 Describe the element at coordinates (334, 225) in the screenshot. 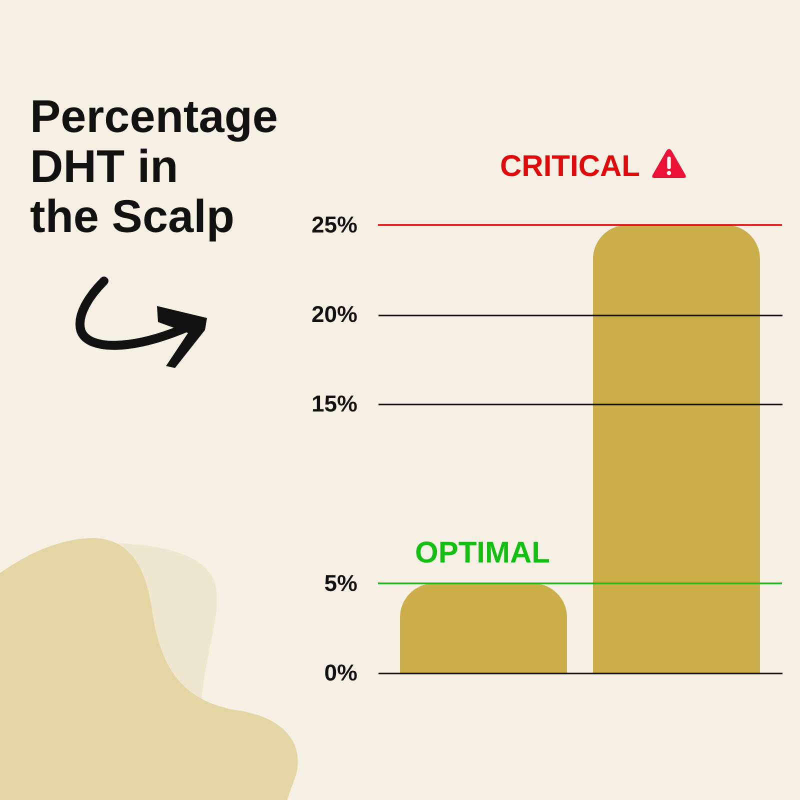

I see `y-tick-label: 25%` at that location.